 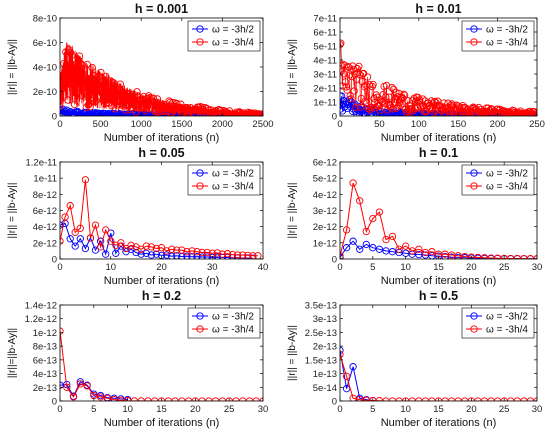 What do you see at coordinates (537, 124) in the screenshot?
I see `x-tick-label: 250` at bounding box center [537, 124].